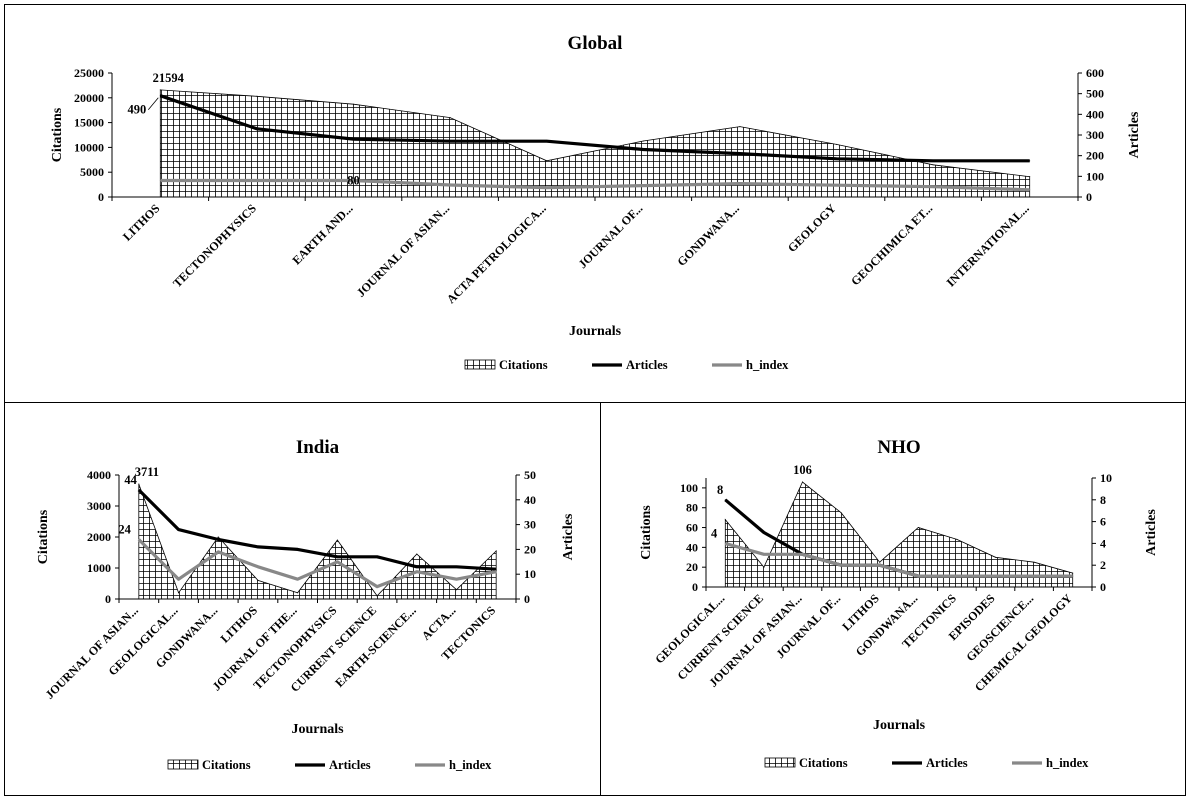 This screenshot has height=798, width=1190. Describe the element at coordinates (124, 529) in the screenshot. I see `india-data-label-h-index-0: 24` at that location.